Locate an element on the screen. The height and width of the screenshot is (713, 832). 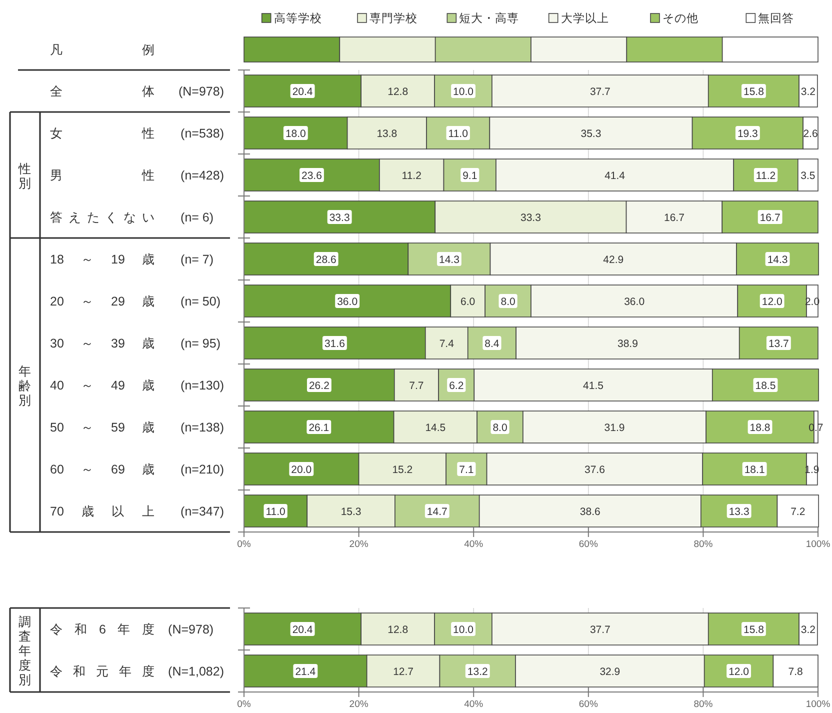
data-label: 13.2 is located at coordinates (477, 672).